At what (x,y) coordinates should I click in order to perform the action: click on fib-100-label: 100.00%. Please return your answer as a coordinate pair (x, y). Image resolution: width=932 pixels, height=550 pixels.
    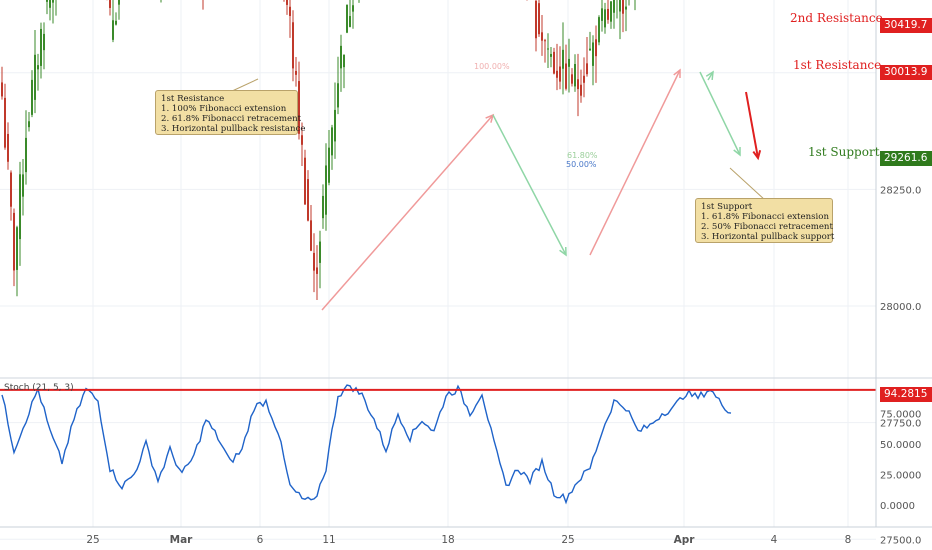
    Looking at the image, I should click on (492, 66).